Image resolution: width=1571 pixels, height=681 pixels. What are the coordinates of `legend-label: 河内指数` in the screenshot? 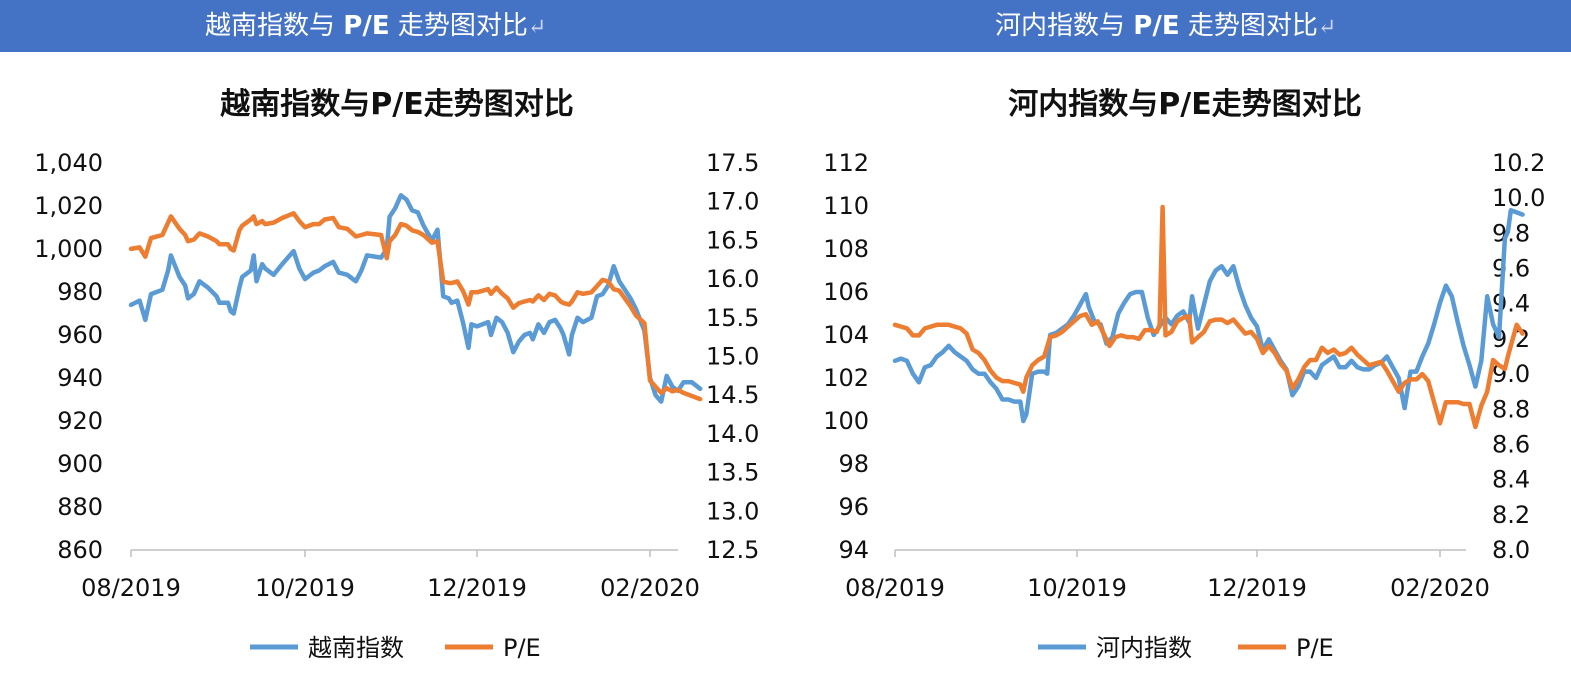 It's located at (1144, 648).